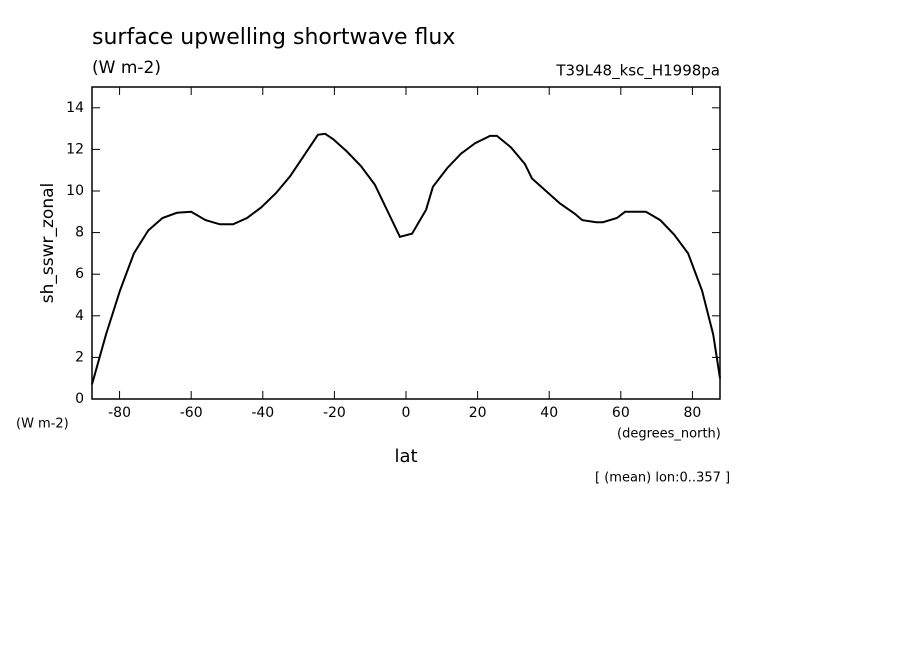  Describe the element at coordinates (75, 108) in the screenshot. I see `y-tick-label: 14` at that location.